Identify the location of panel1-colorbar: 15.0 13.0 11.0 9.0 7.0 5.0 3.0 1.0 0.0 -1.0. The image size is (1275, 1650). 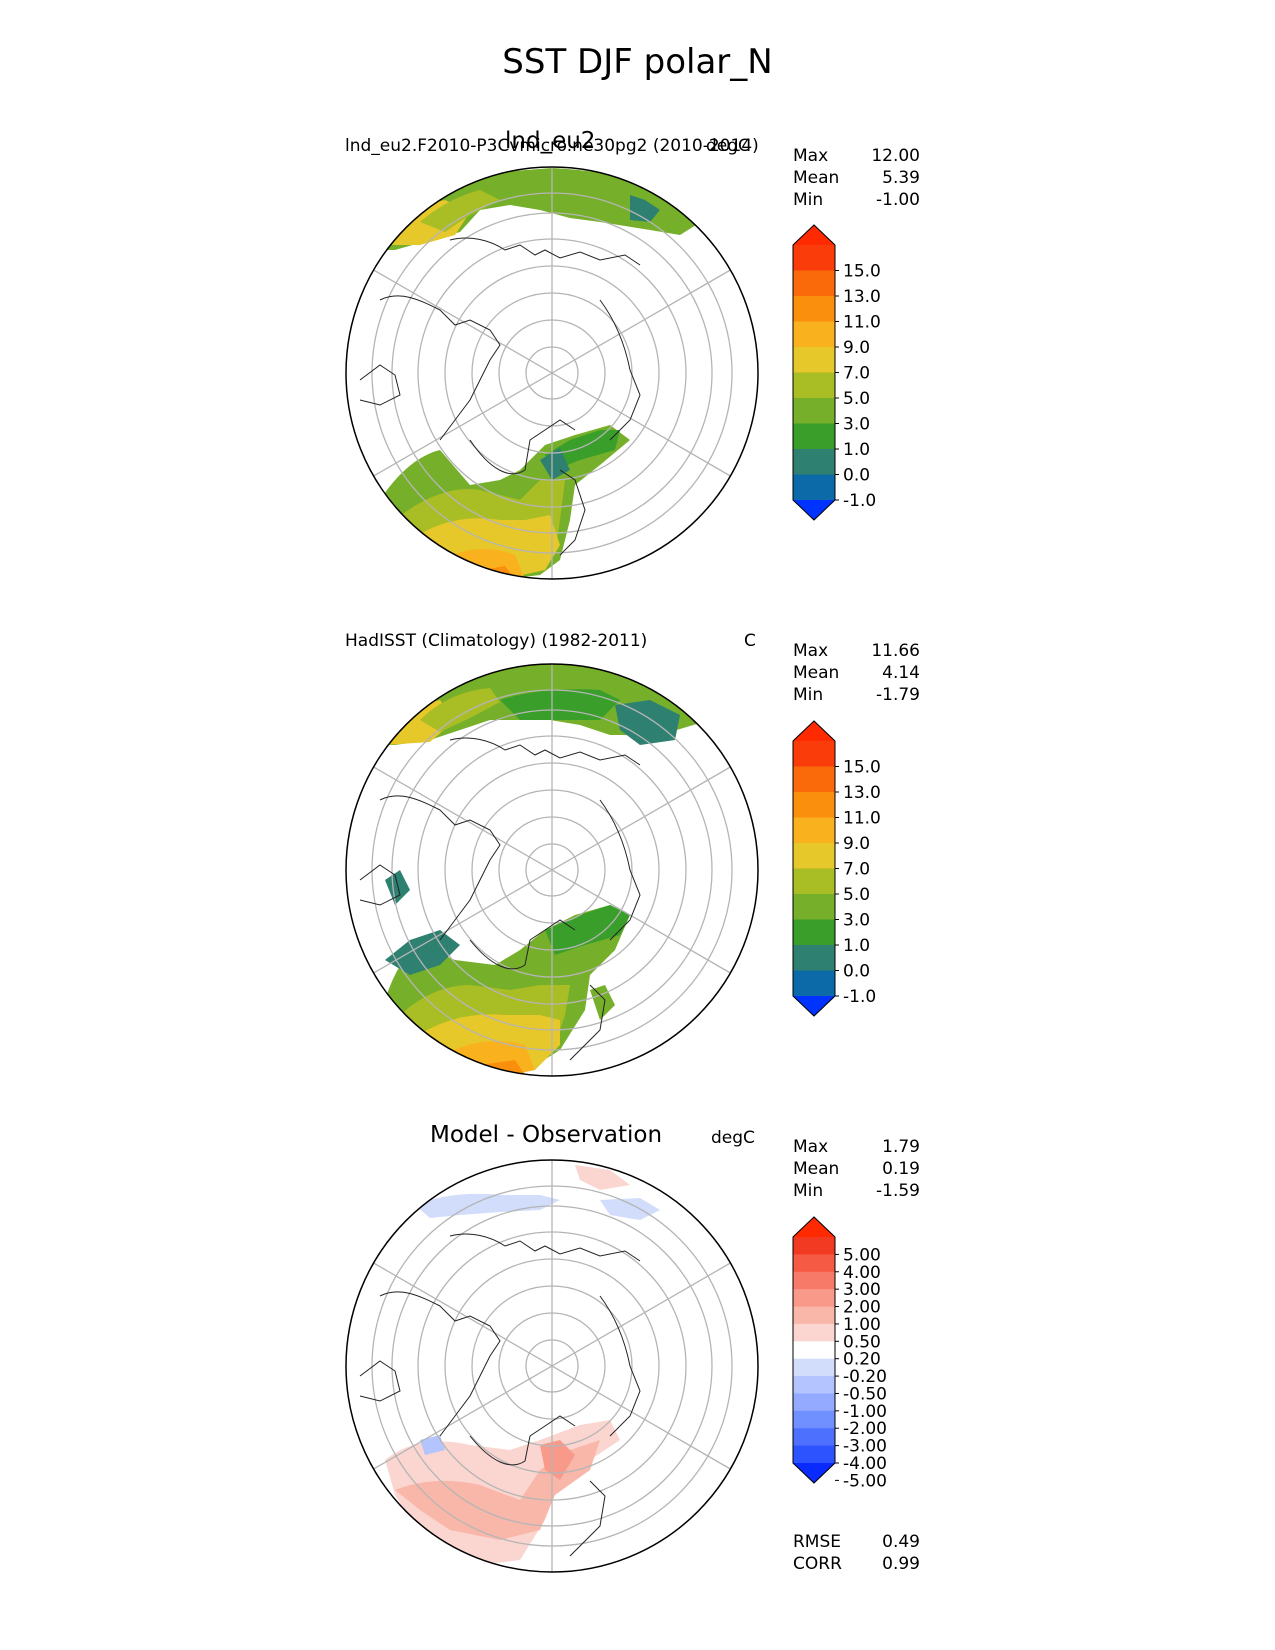
(836, 372).